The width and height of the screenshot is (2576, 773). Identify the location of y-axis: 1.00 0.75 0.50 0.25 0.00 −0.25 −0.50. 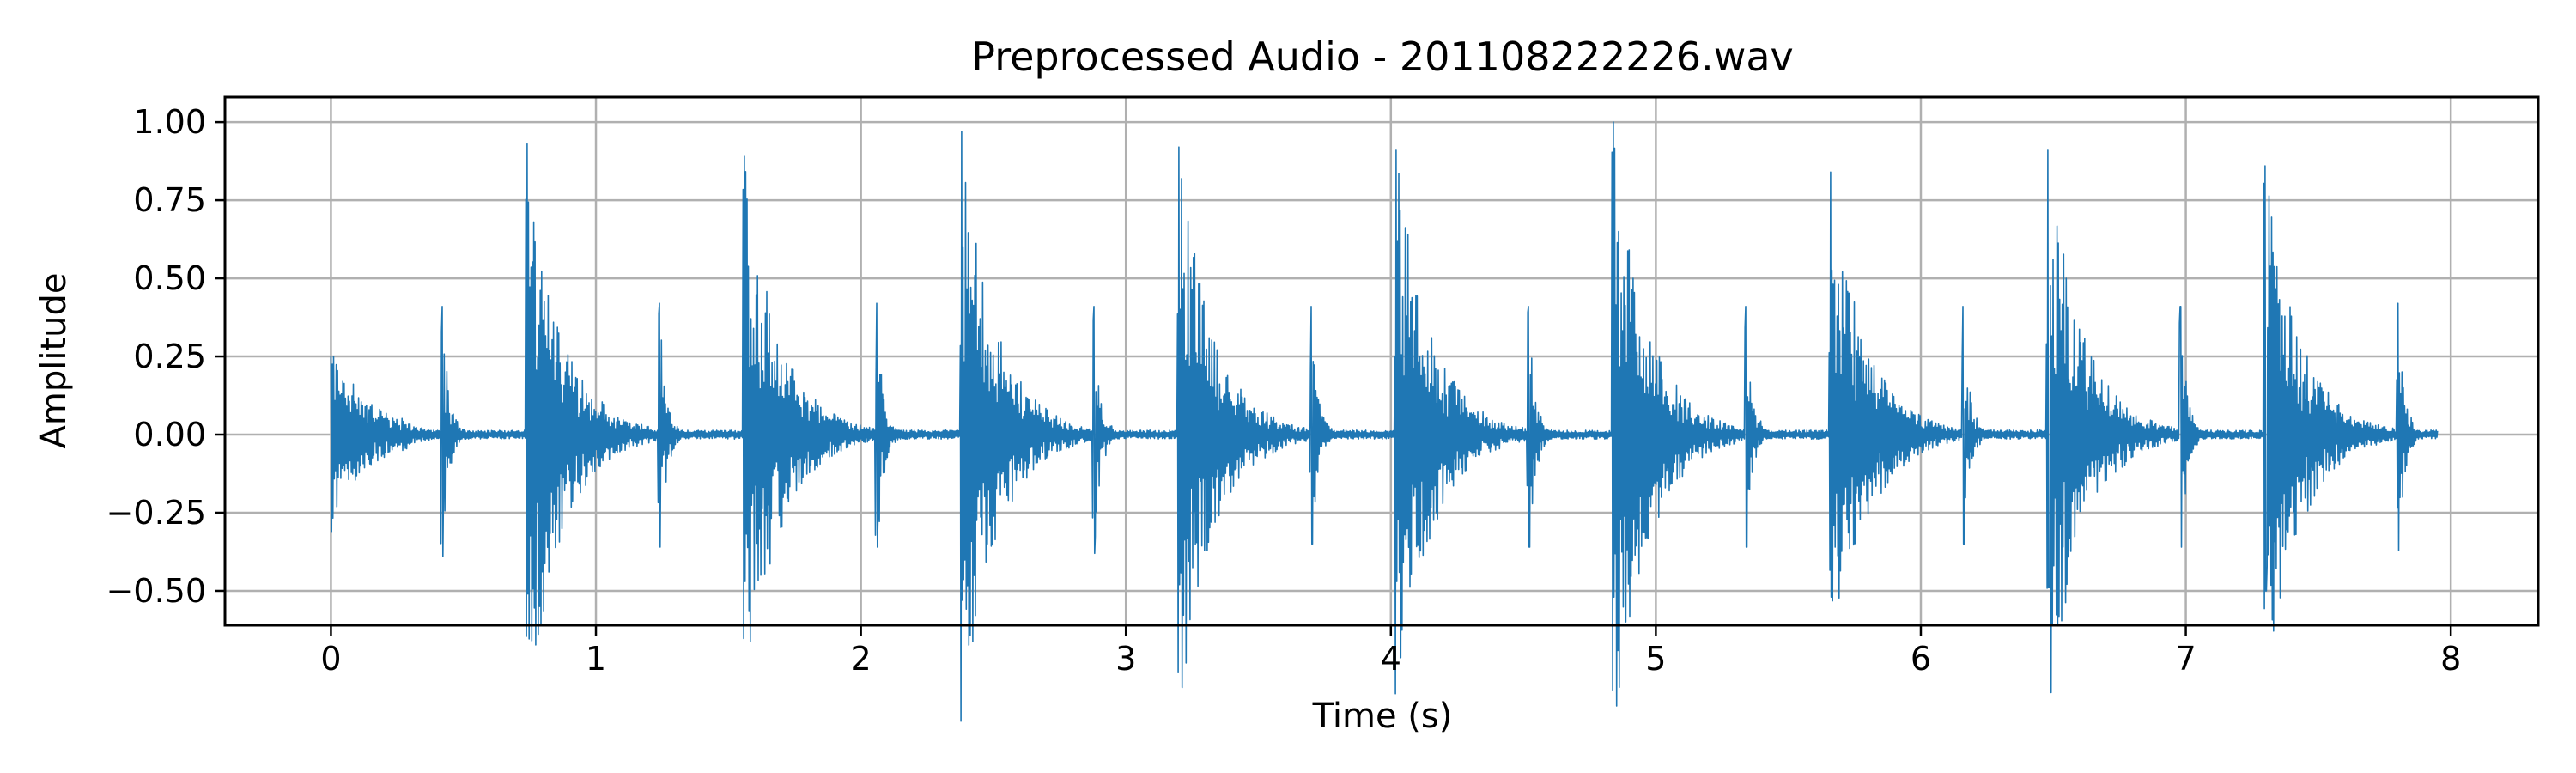
(165, 356).